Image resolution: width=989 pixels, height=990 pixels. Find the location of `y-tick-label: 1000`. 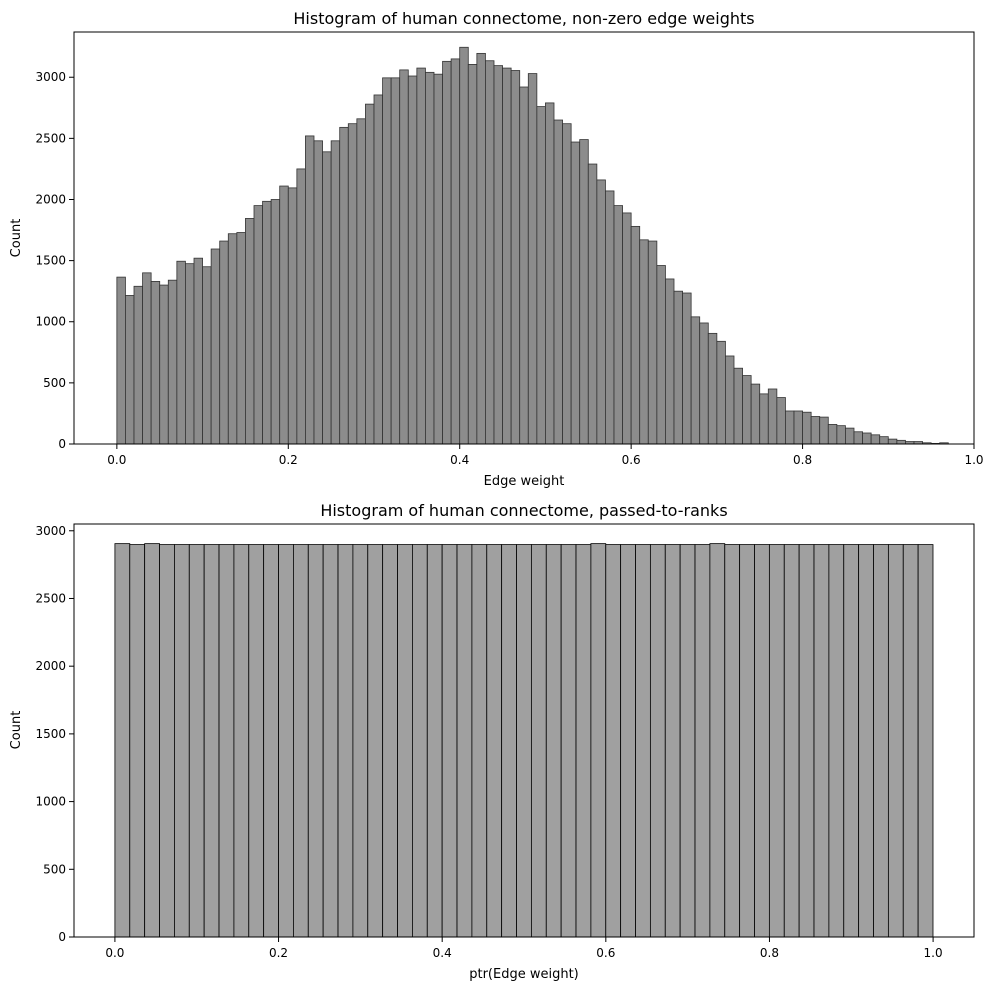

y-tick-label: 1000 is located at coordinates (50, 322).